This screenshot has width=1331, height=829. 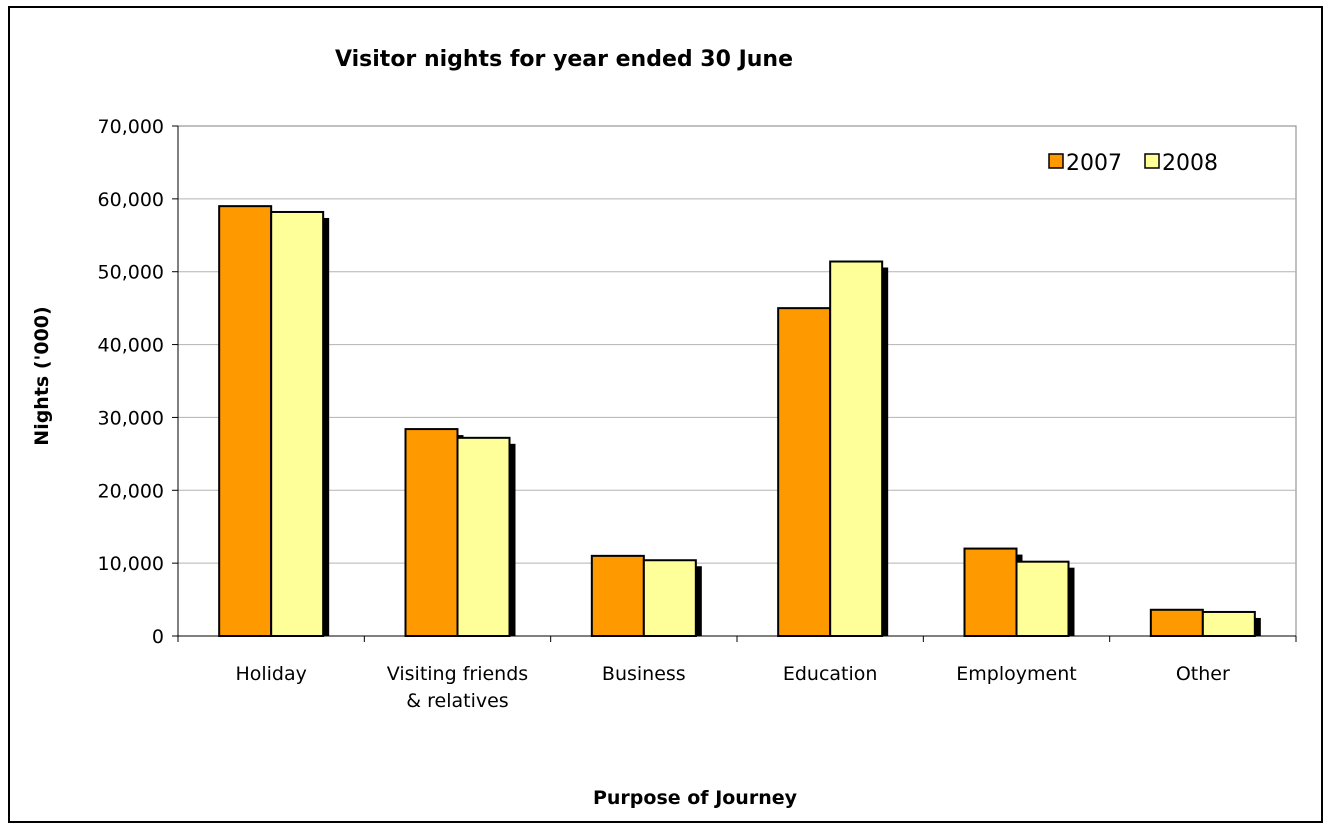 I want to click on y-tick-label: 20,000, so click(x=131, y=491).